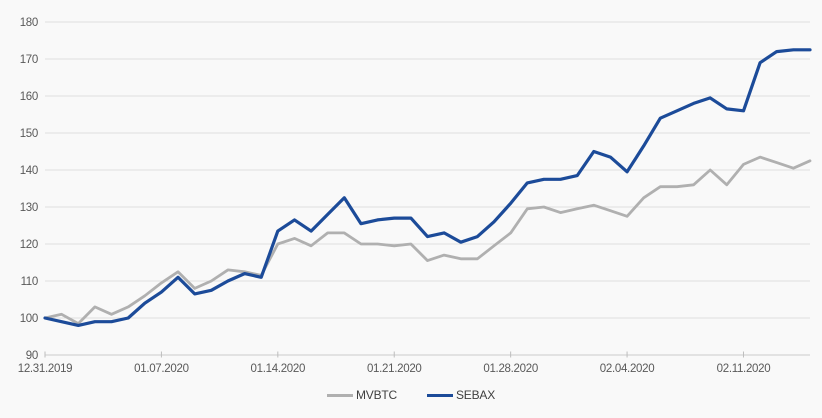 The image size is (822, 418). Describe the element at coordinates (29, 134) in the screenshot. I see `y-axis-label-150: 150` at that location.